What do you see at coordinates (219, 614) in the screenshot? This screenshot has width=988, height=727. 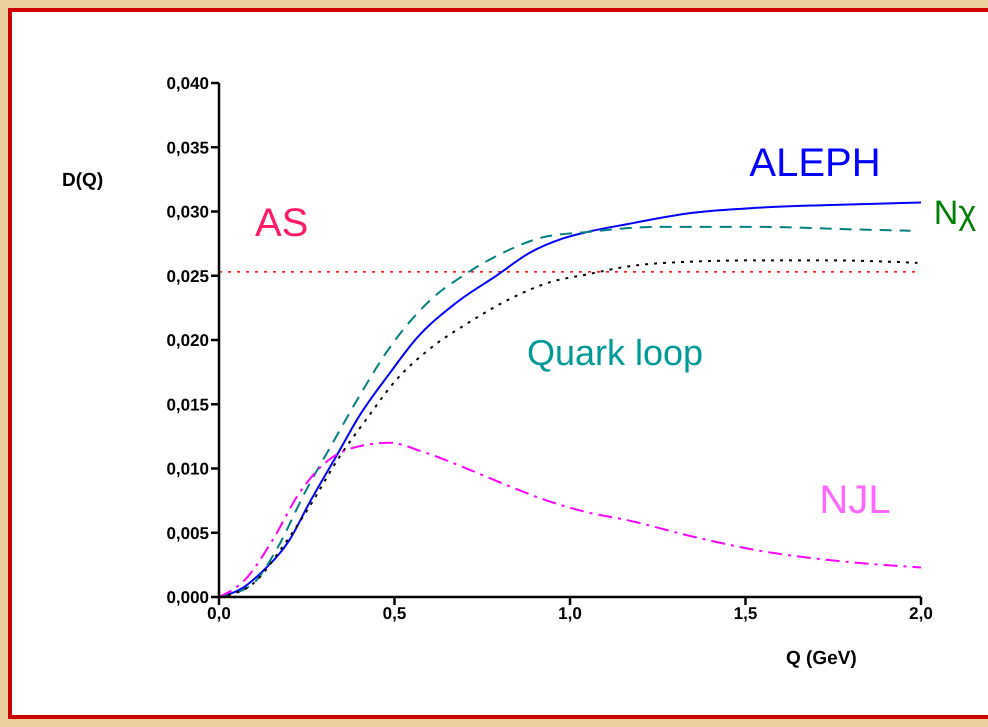 I see `x-tick-label: 0,0` at bounding box center [219, 614].